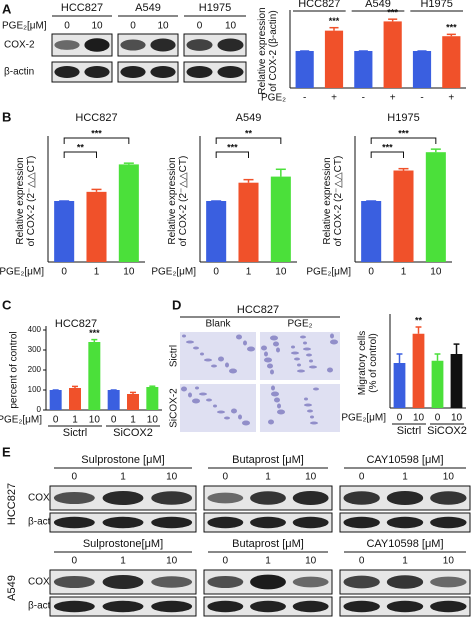  I want to click on x-tick-label: 0, so click(64, 272).